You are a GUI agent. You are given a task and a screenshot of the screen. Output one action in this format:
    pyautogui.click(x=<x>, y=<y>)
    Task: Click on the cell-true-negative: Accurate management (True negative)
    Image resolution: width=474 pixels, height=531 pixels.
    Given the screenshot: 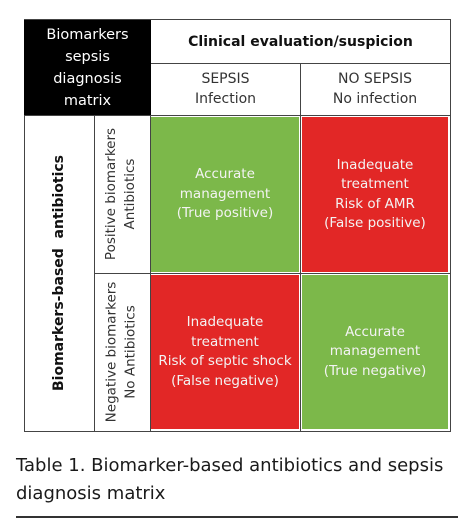 What is the action you would take?
    pyautogui.click(x=375, y=352)
    